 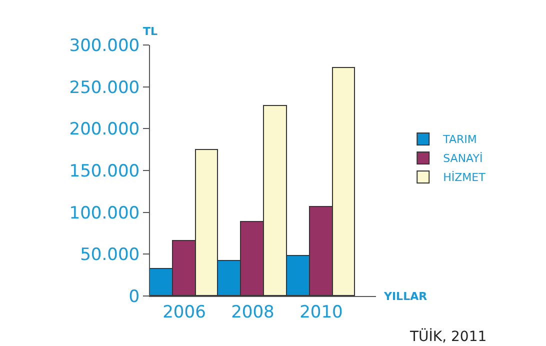 I want to click on y-tick-label: 250.000, so click(x=104, y=88).